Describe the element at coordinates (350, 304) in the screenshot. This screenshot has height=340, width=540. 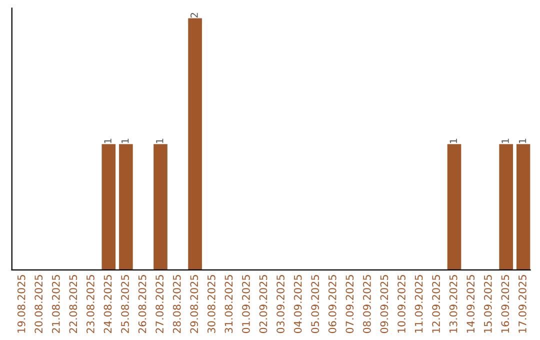
I see `x-tick-label: 07.09.2025` at that location.